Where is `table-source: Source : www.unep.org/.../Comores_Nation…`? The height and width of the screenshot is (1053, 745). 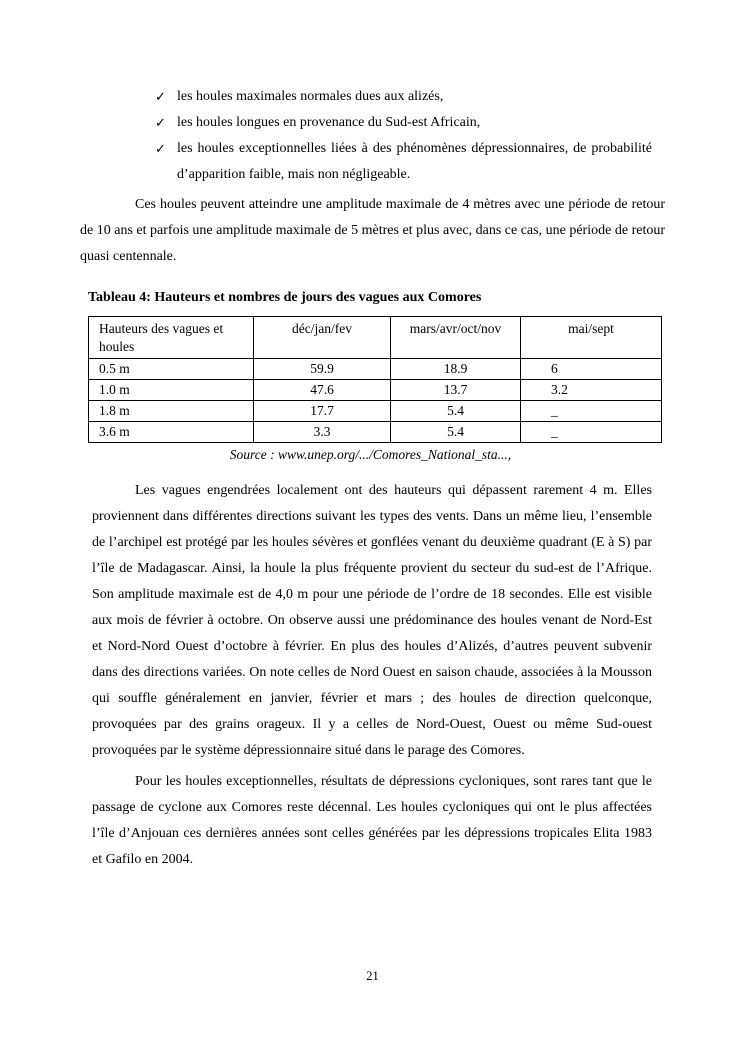
table-source: Source : www.unep.org/.../Comores_Nation… is located at coordinates (370, 454).